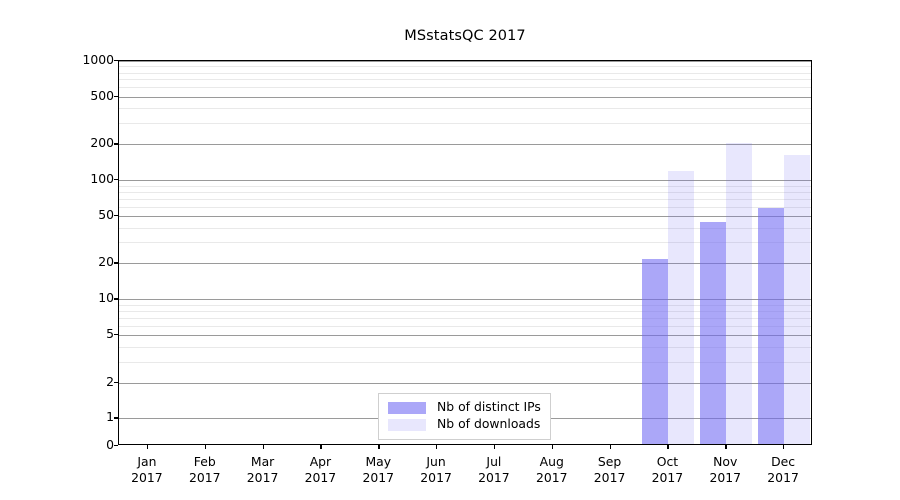 The image size is (900, 500). I want to click on x-tick-month: Mar, so click(262, 461).